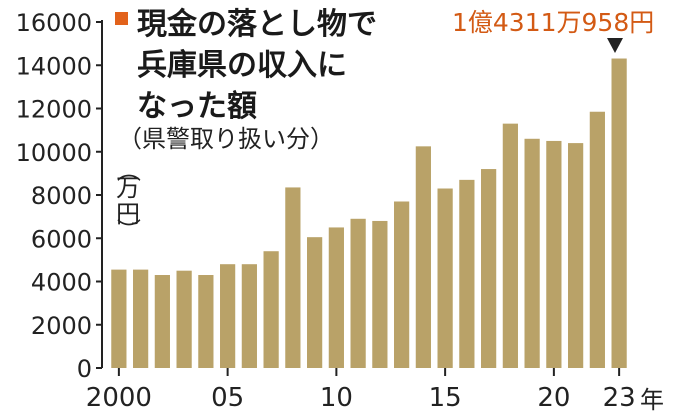 This screenshot has width=673, height=416. What do you see at coordinates (119, 398) in the screenshot?
I see `x-tick-label-2000: 2000` at bounding box center [119, 398].